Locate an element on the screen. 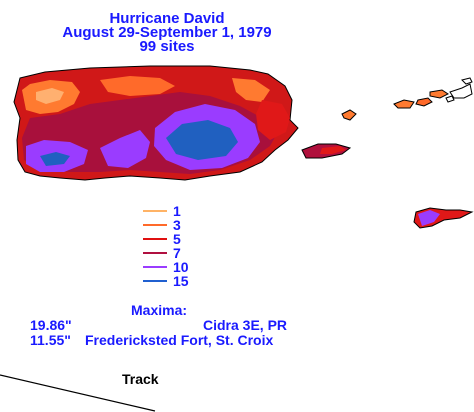  legend-item-10: 10 is located at coordinates (166, 267).